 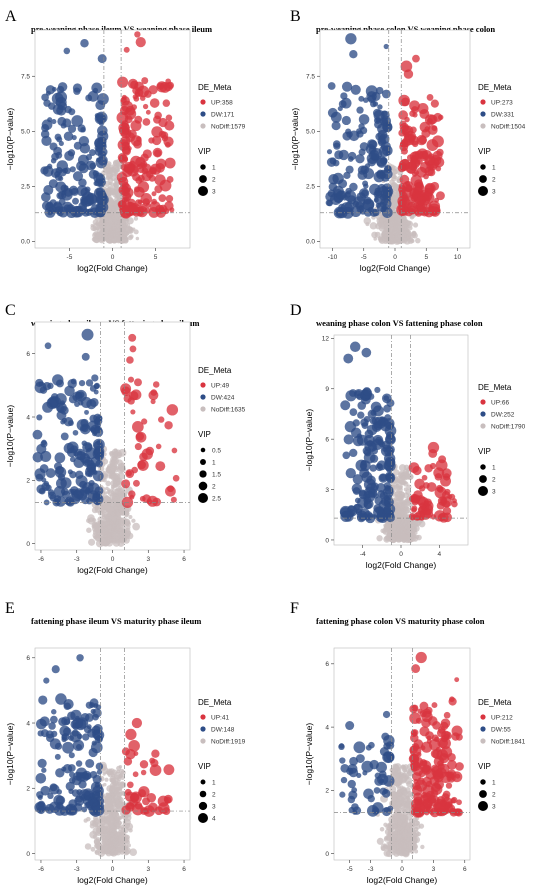 I want to click on x-tick-label: -6, so click(x=41, y=559).